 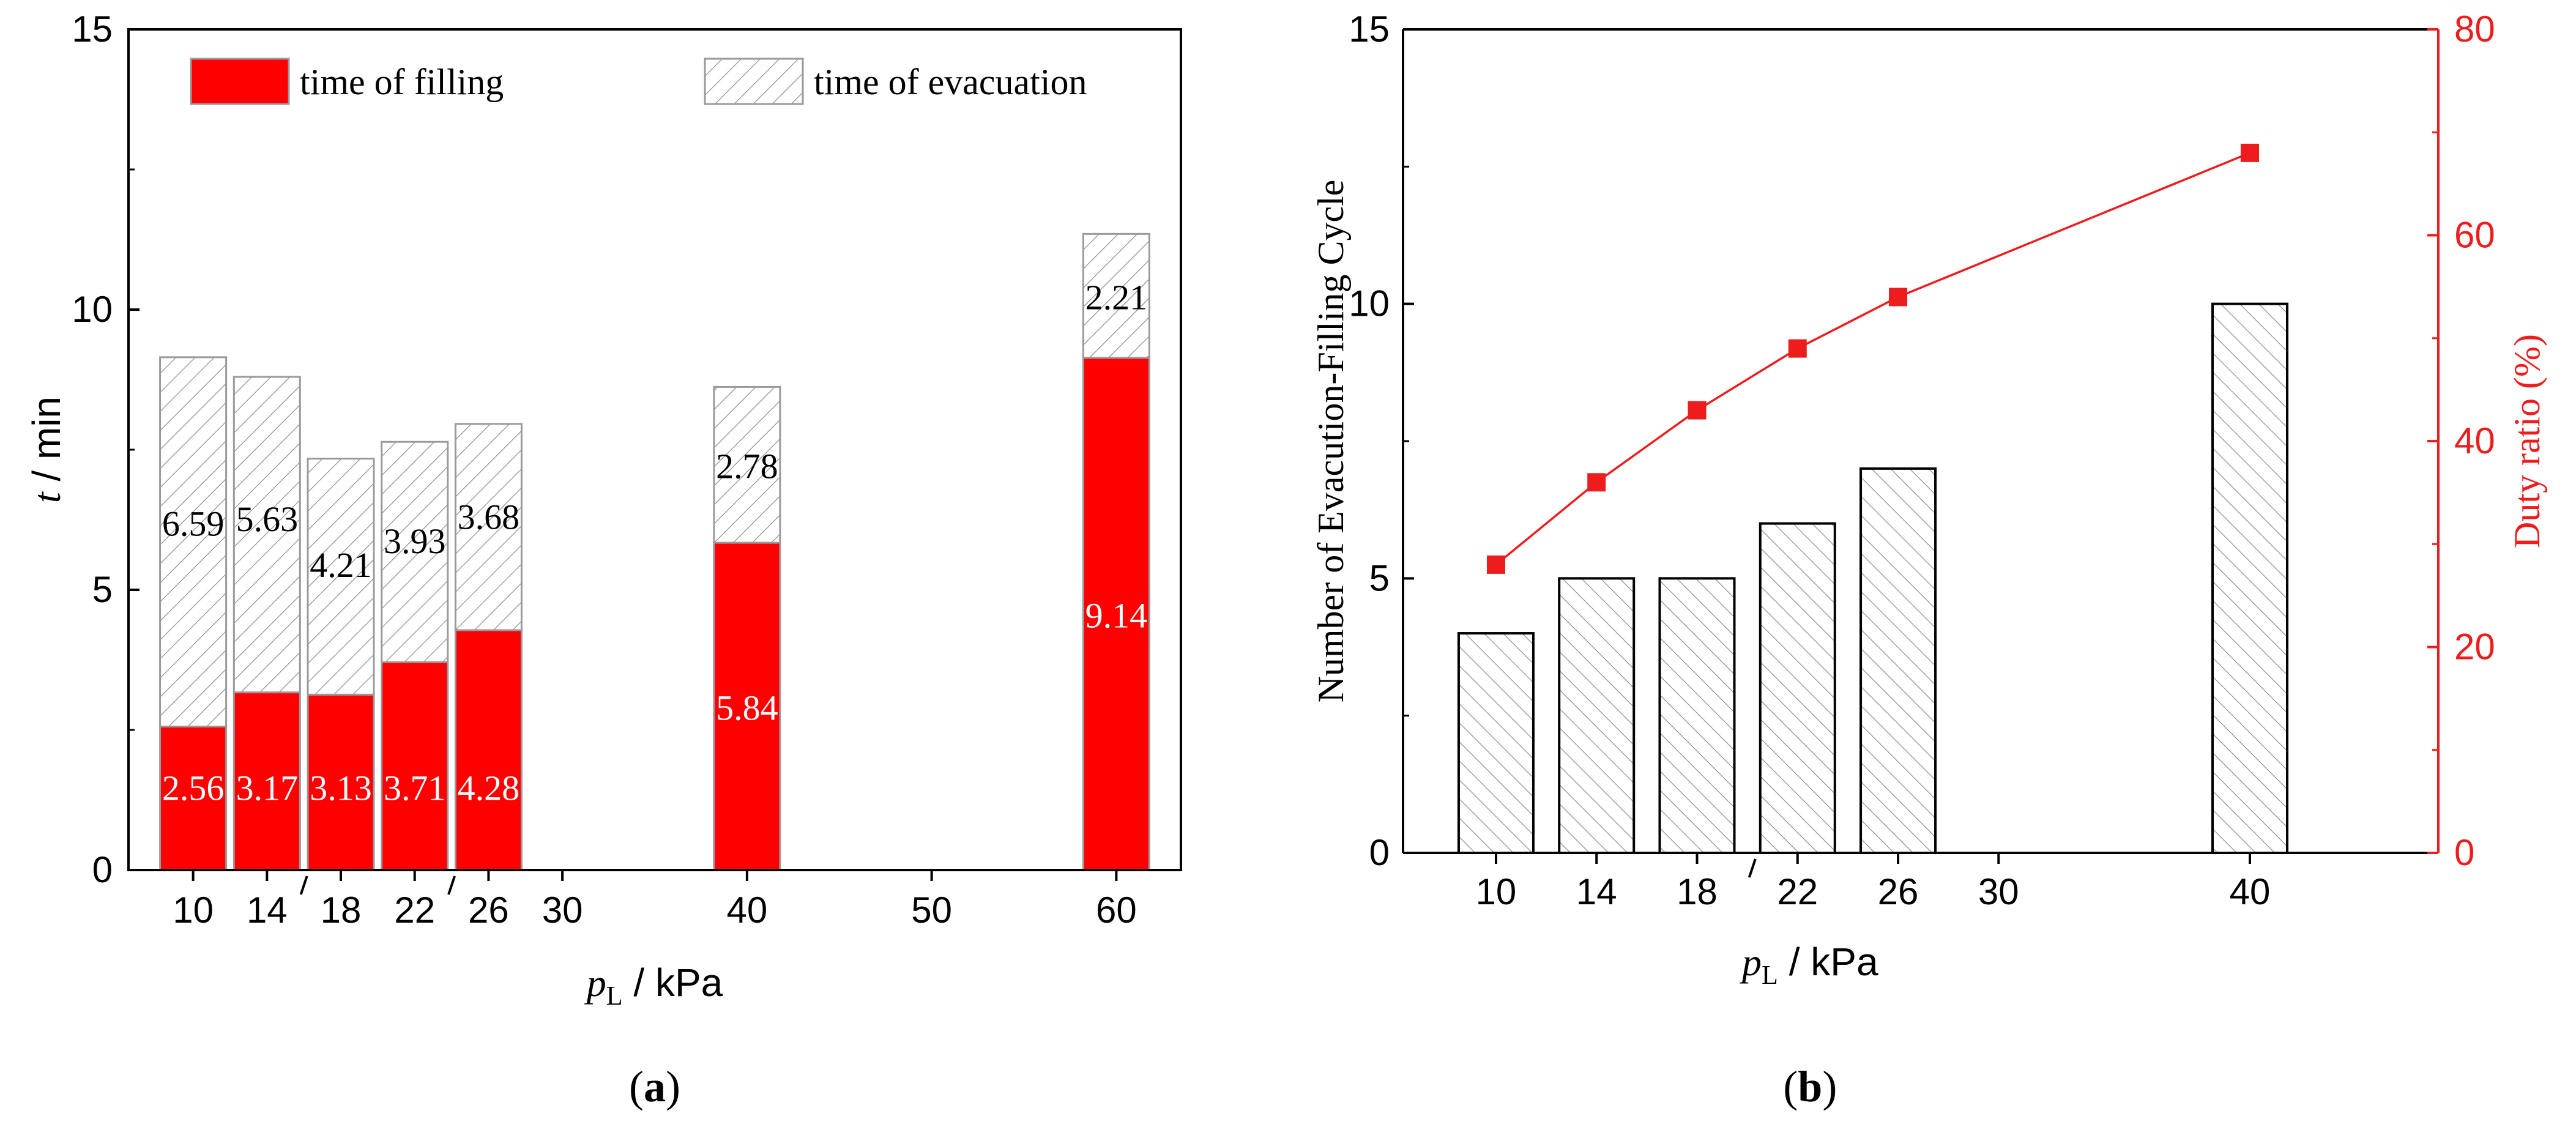 I want to click on data-label-evacuation: 5.63, so click(x=267, y=519).